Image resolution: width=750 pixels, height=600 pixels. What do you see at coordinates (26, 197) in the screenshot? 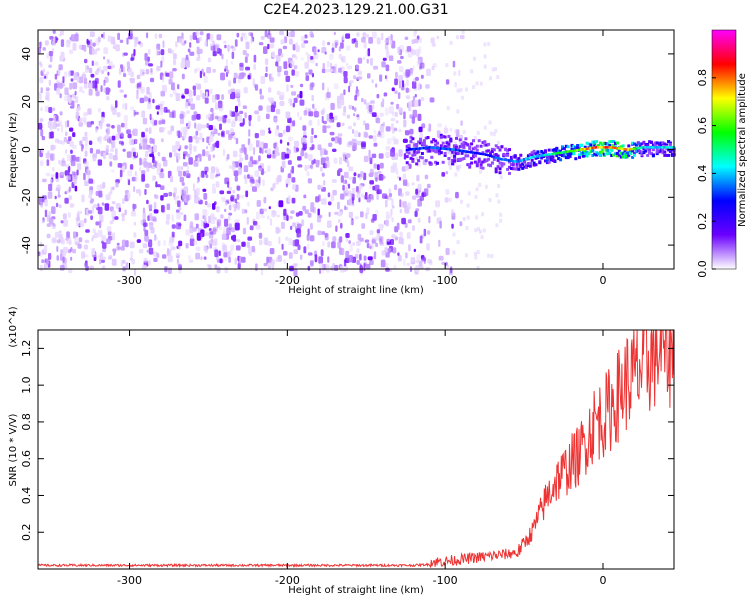
I see `y-tick-label: -20` at bounding box center [26, 197].